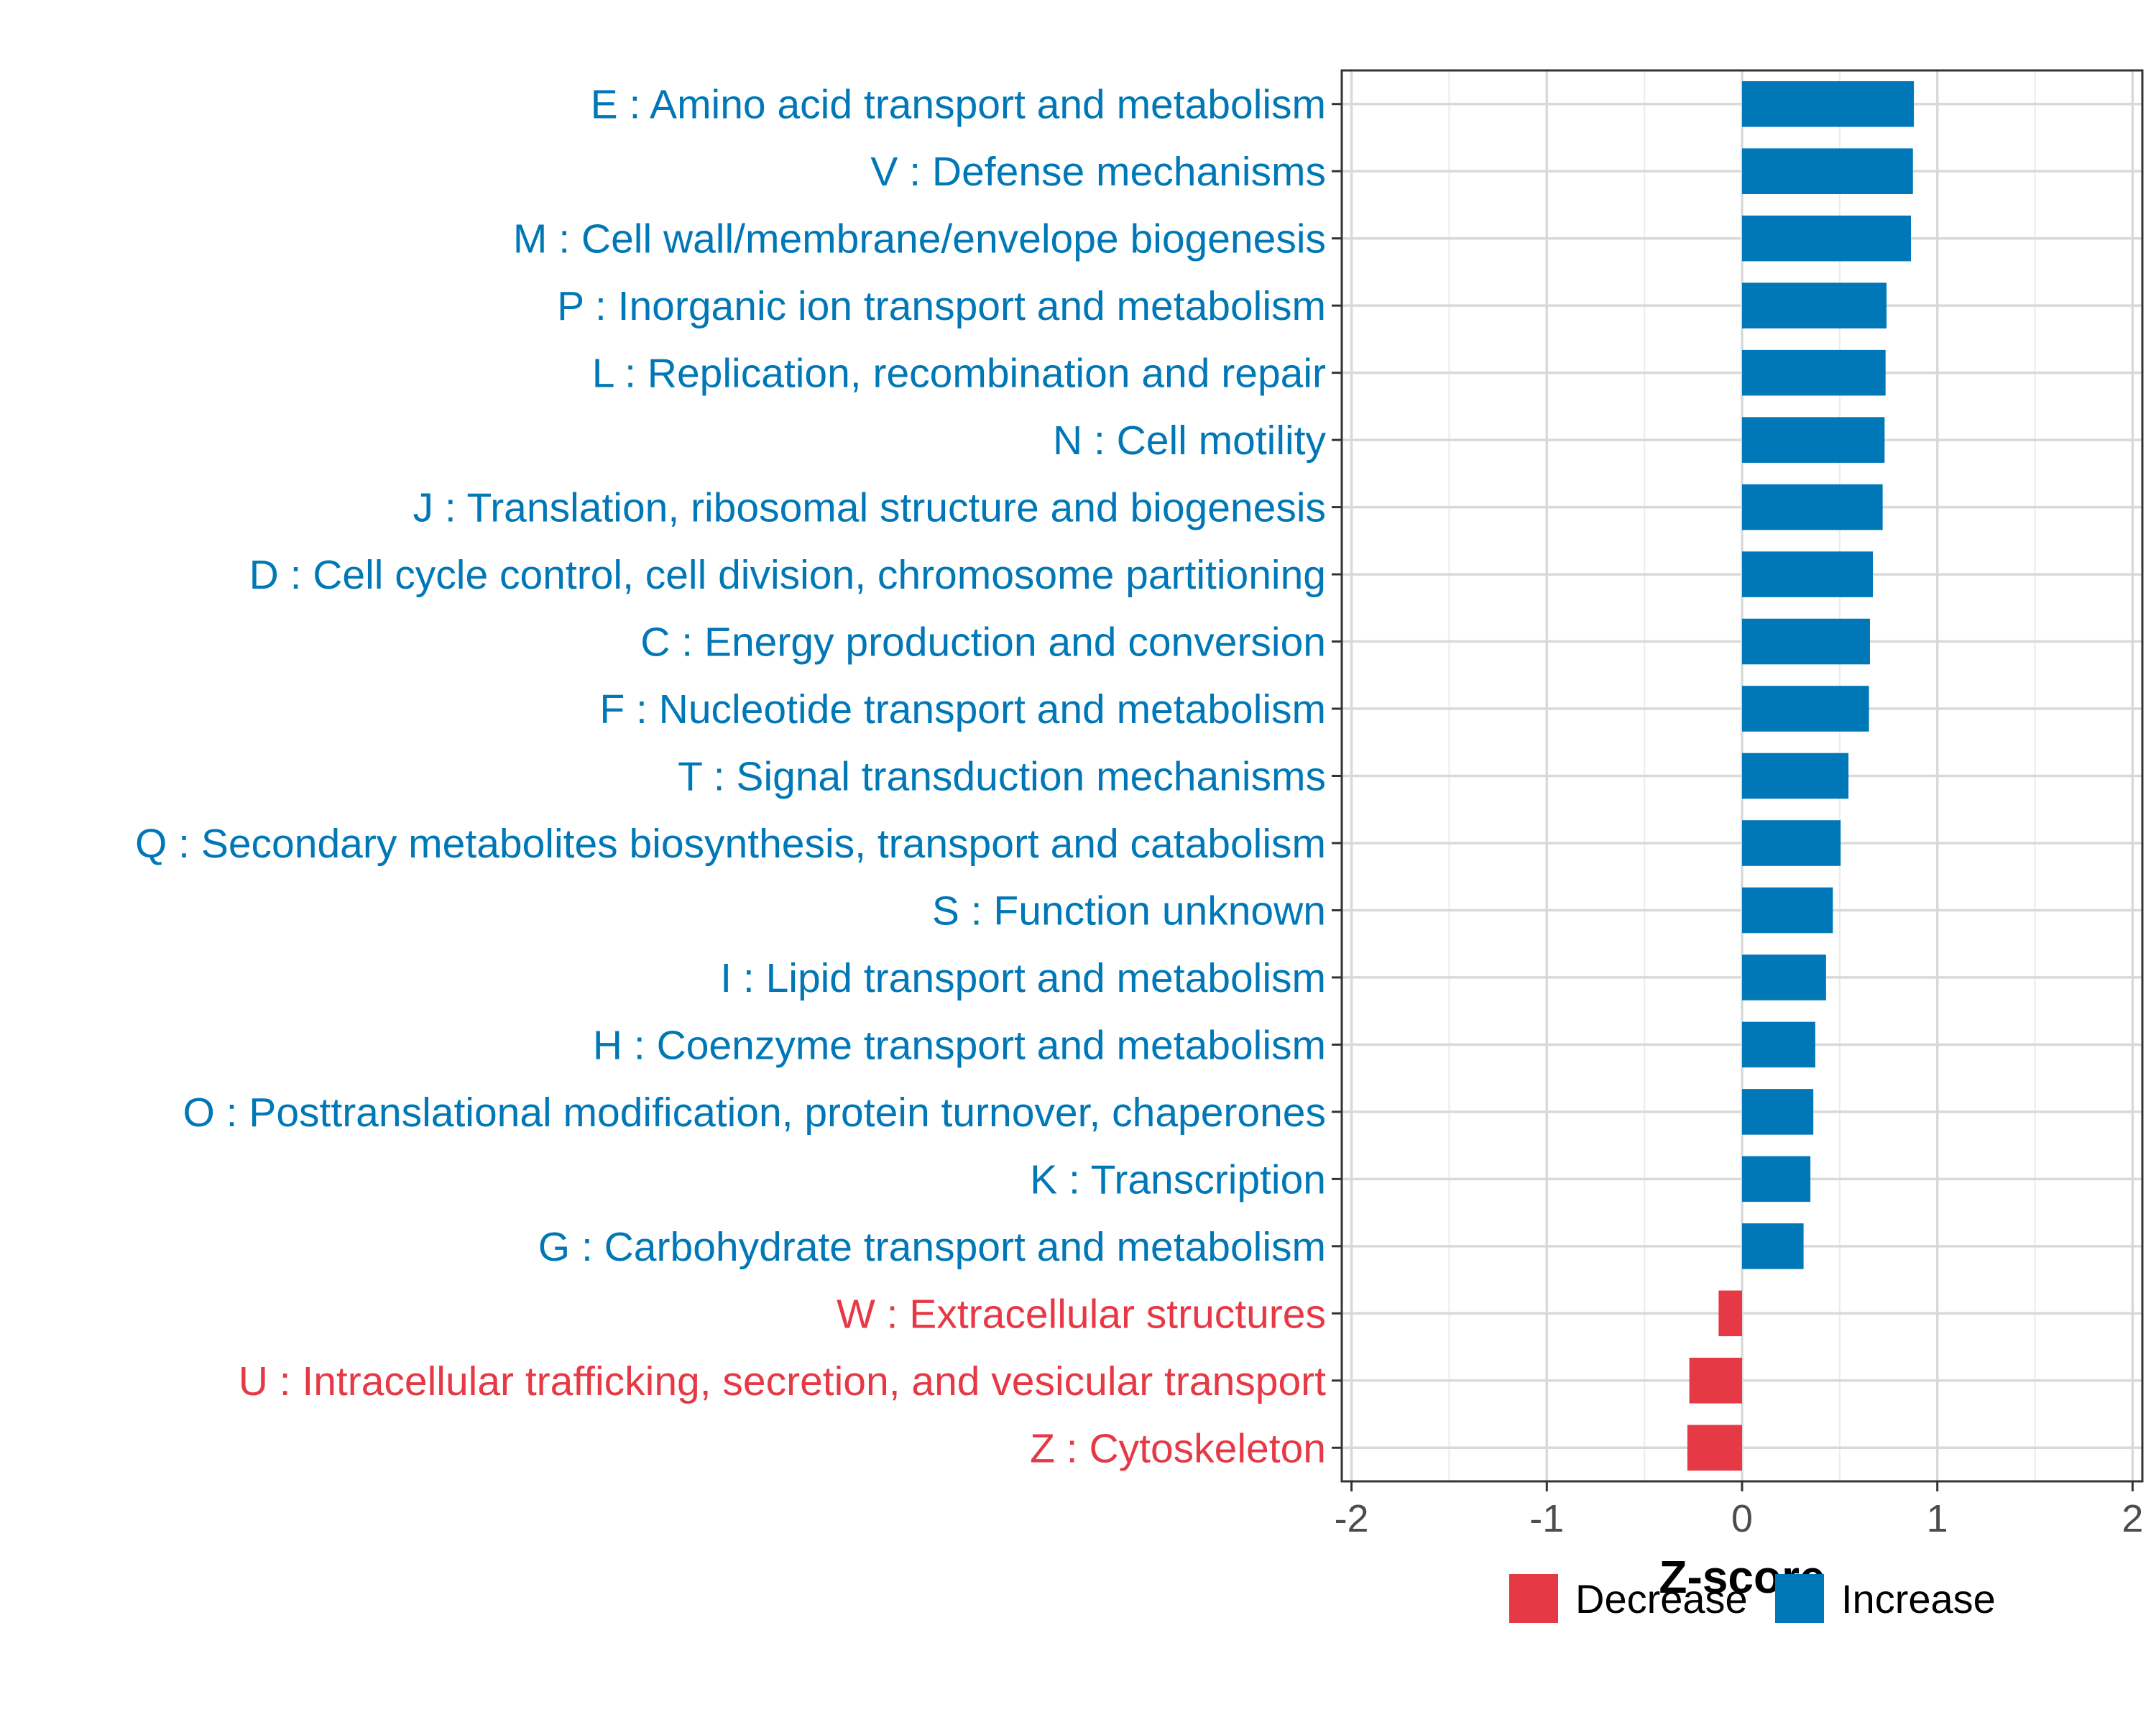  I want to click on legend: Decrease Increase, so click(1752, 1598).